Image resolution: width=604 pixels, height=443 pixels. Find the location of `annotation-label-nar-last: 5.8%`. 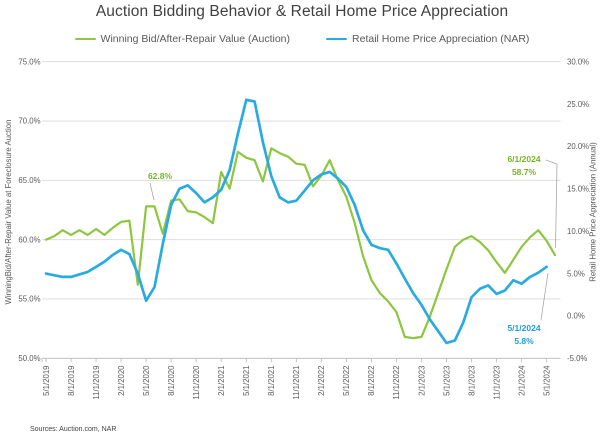

annotation-label-nar-last: 5.8% is located at coordinates (524, 341).